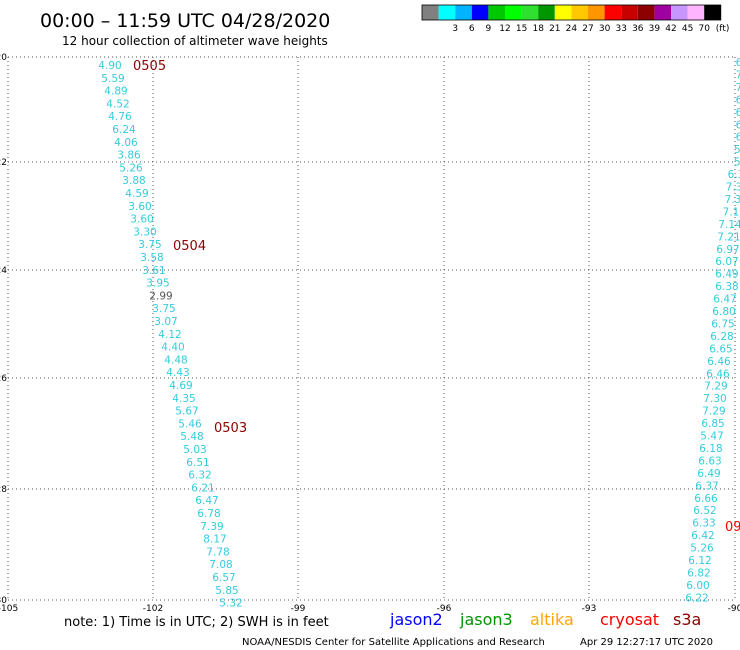 The image size is (740, 650). Describe the element at coordinates (109, 66) in the screenshot. I see `wave-height-value: 4.90` at that location.